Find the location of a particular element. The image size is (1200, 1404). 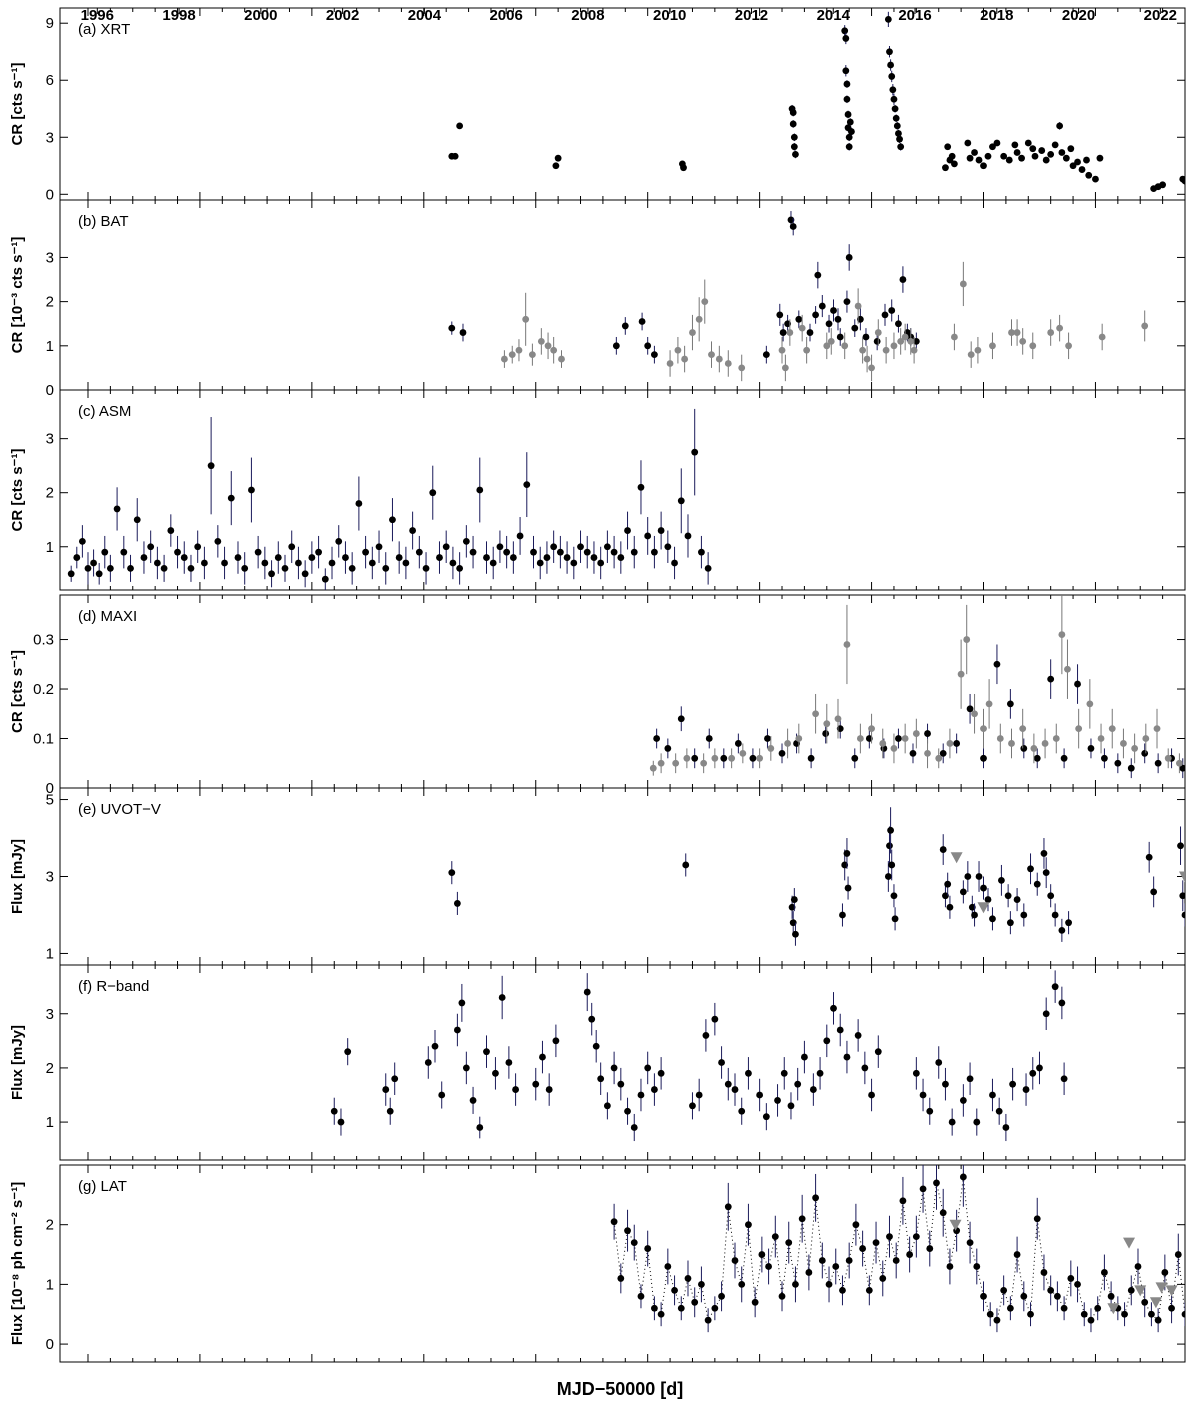

y-tick-label: 1 is located at coordinates (50, 346).